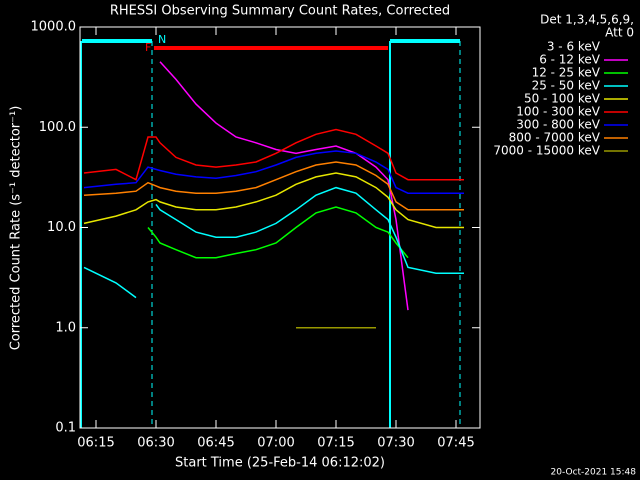  Describe the element at coordinates (57, 127) in the screenshot. I see `y-tick-label: 100.0` at that location.